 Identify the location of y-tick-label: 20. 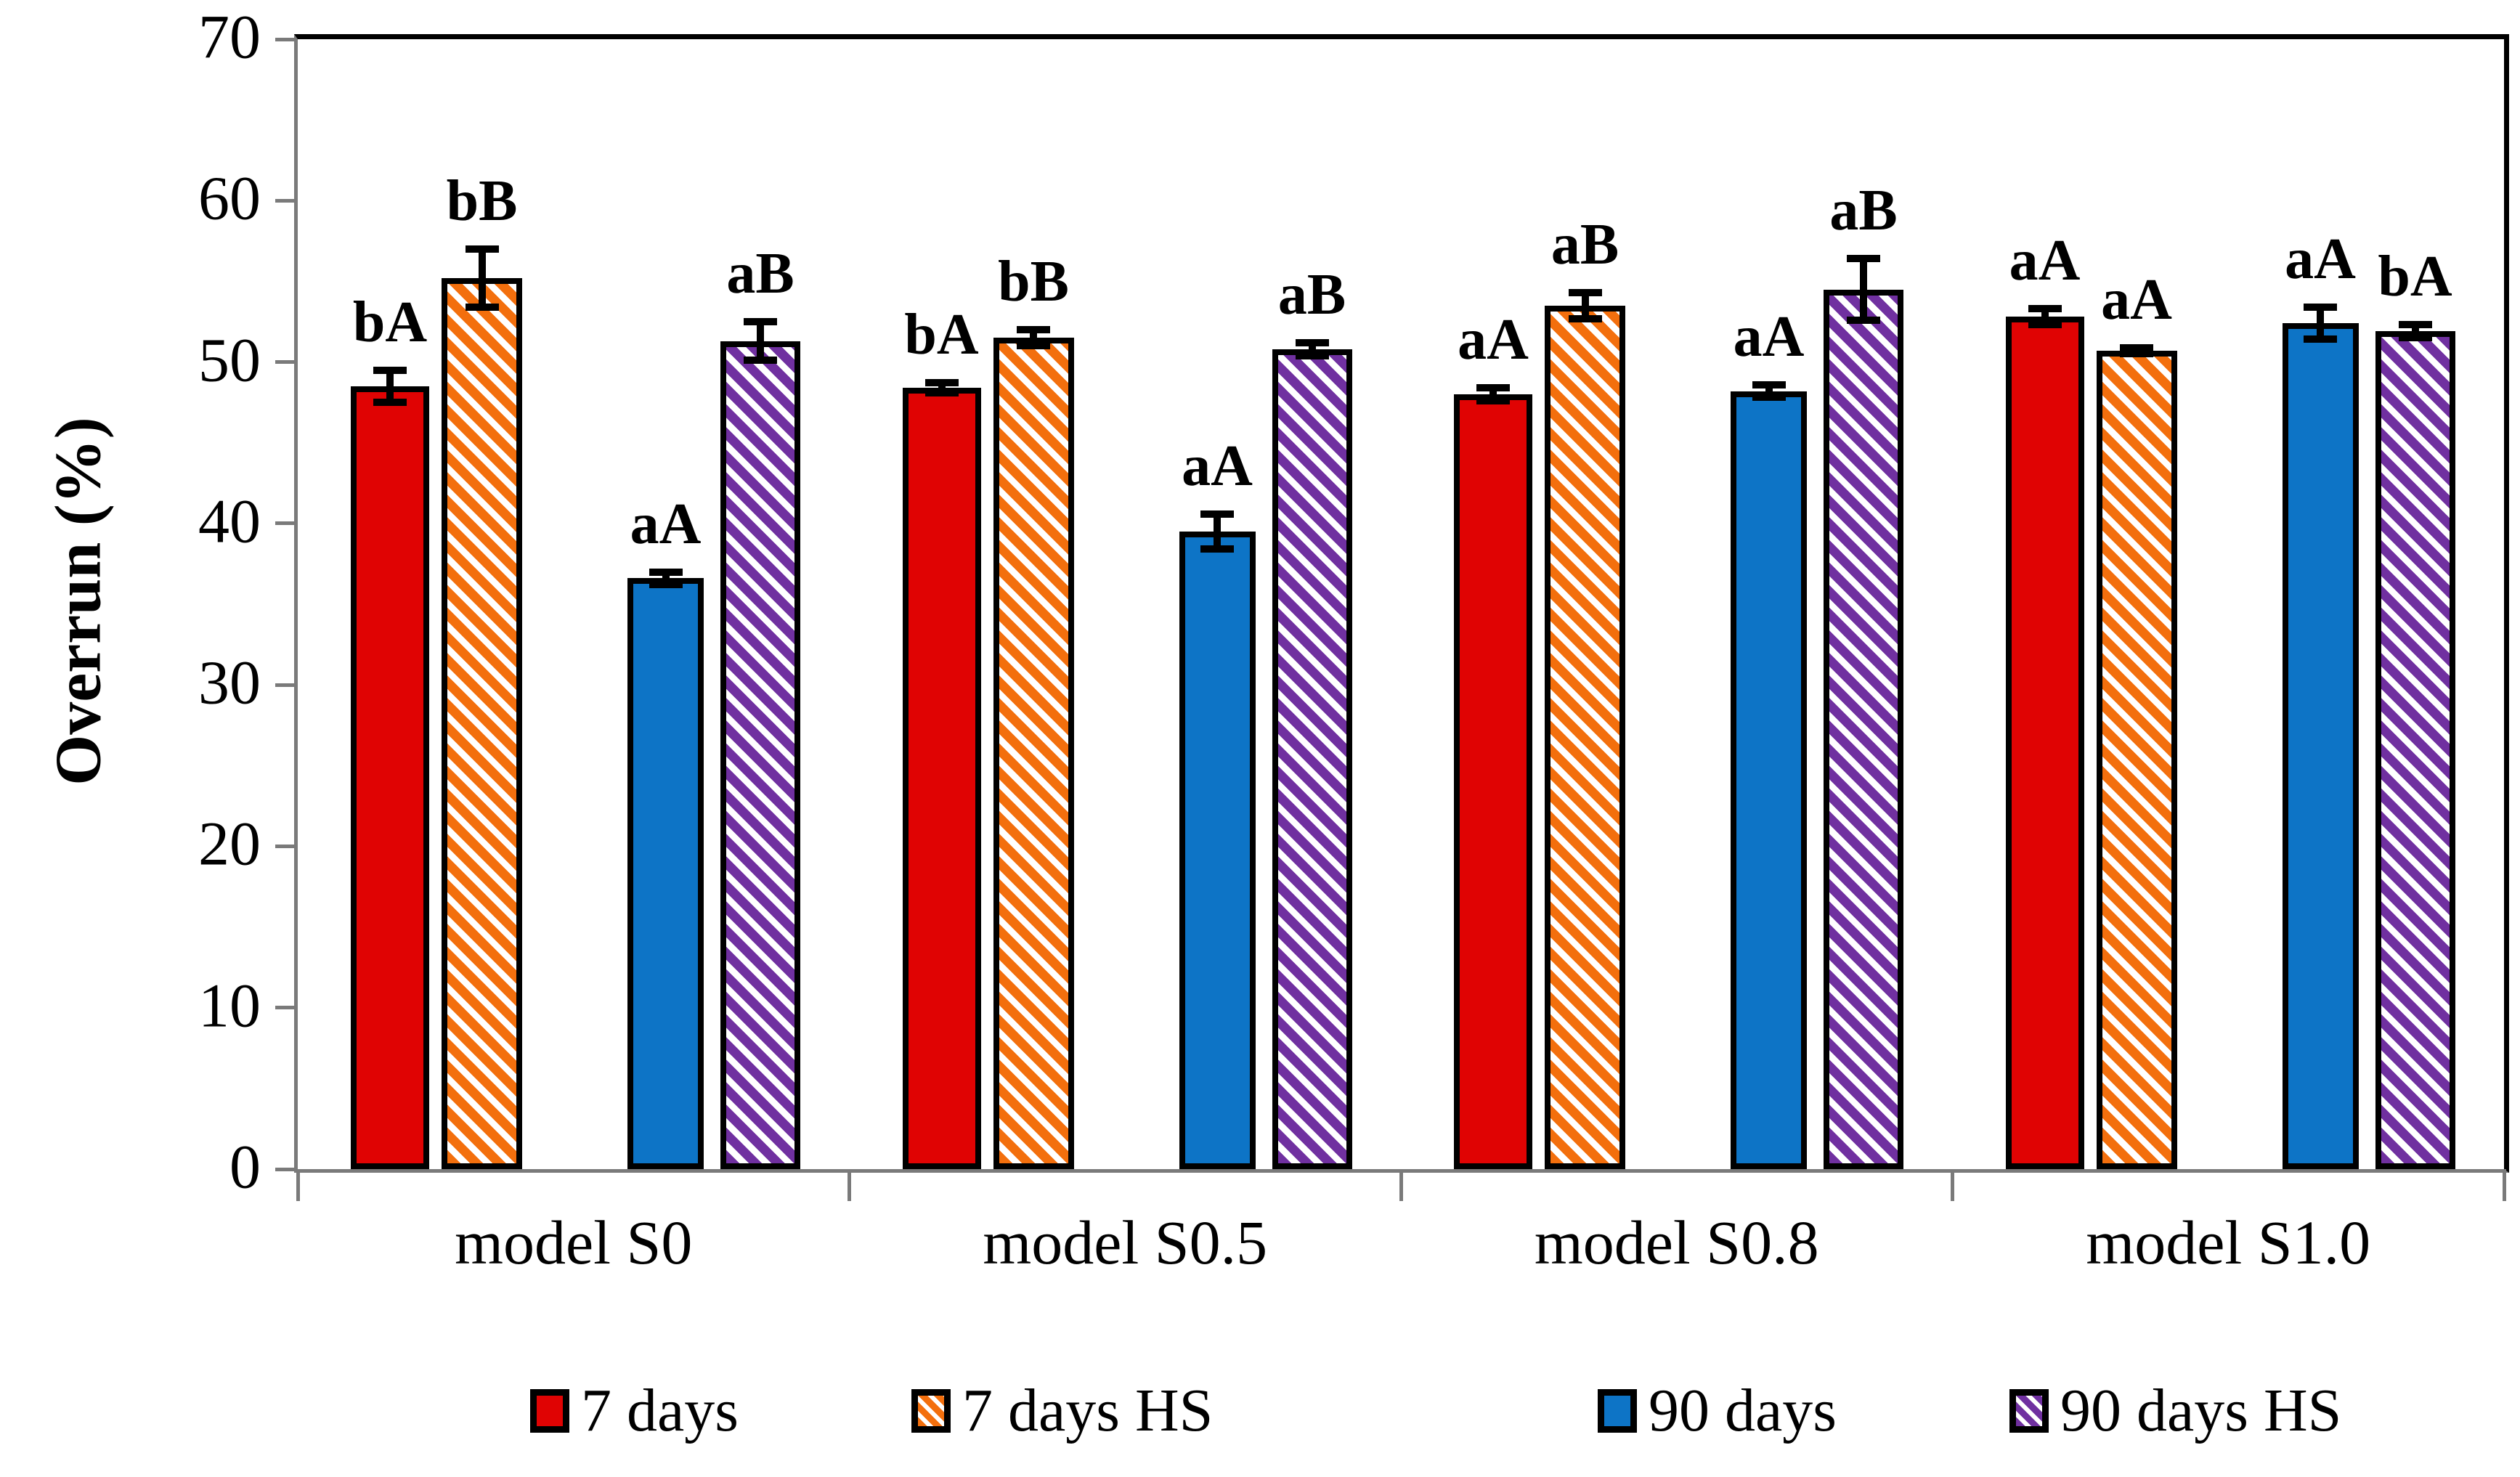
(229, 843).